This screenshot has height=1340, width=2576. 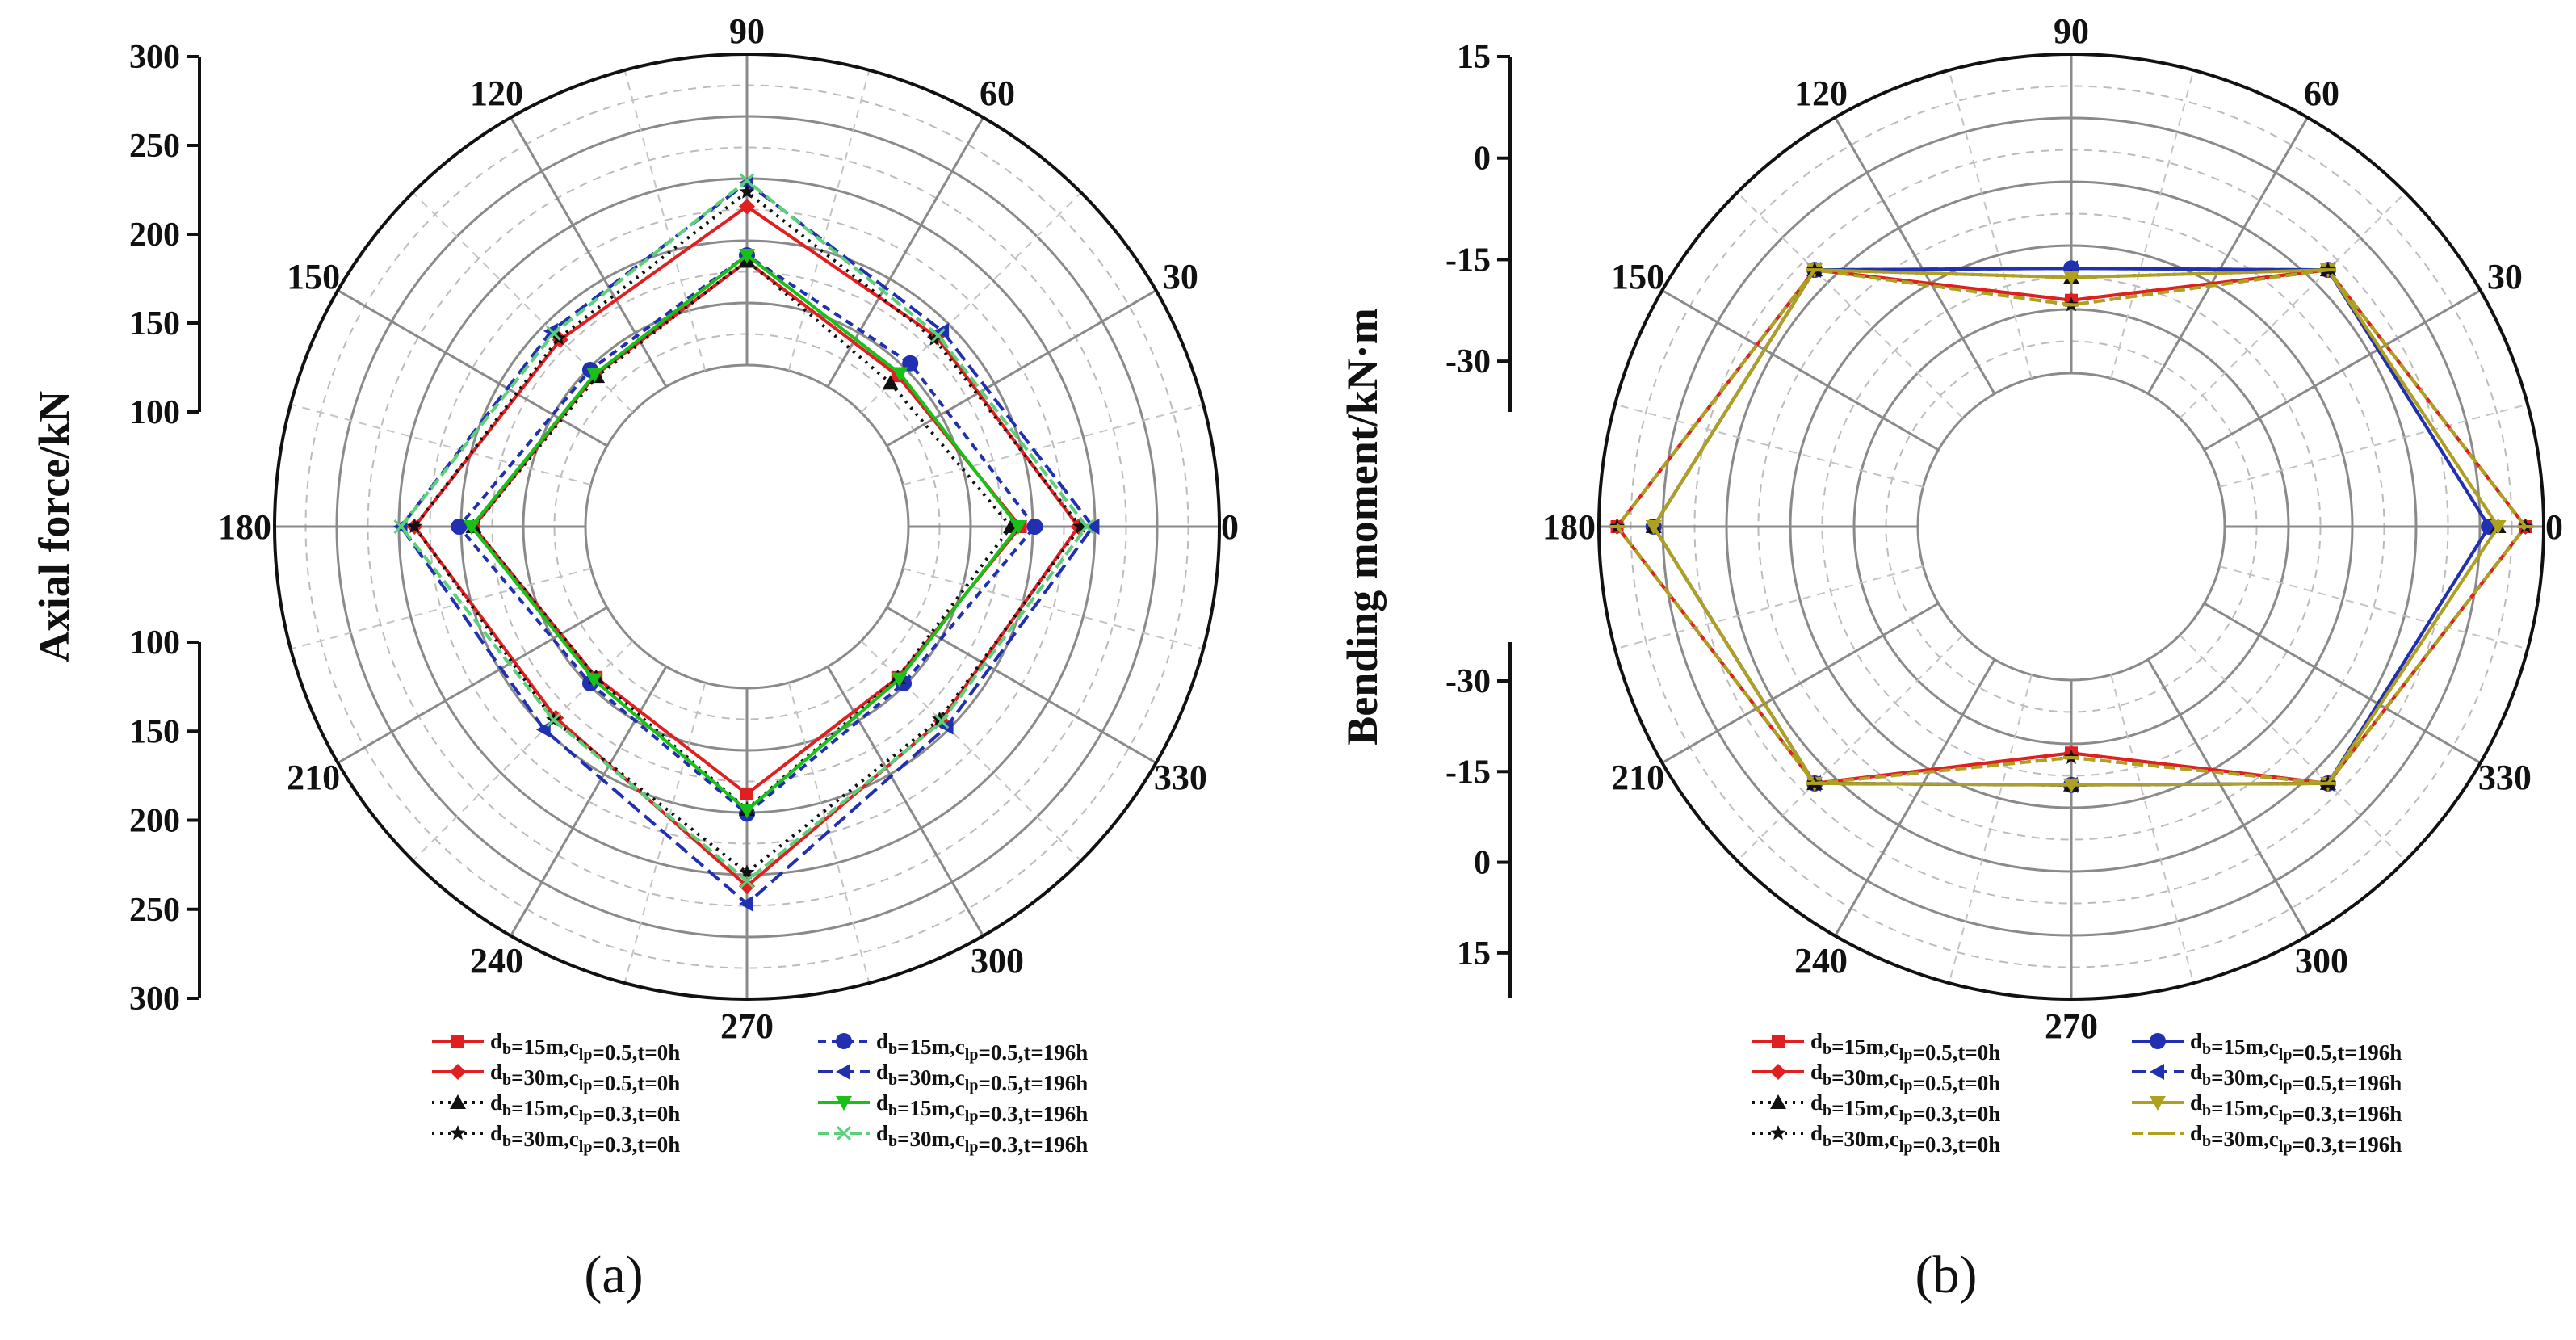 I want to click on radial-tick-label: 0, so click(x=1482, y=863).